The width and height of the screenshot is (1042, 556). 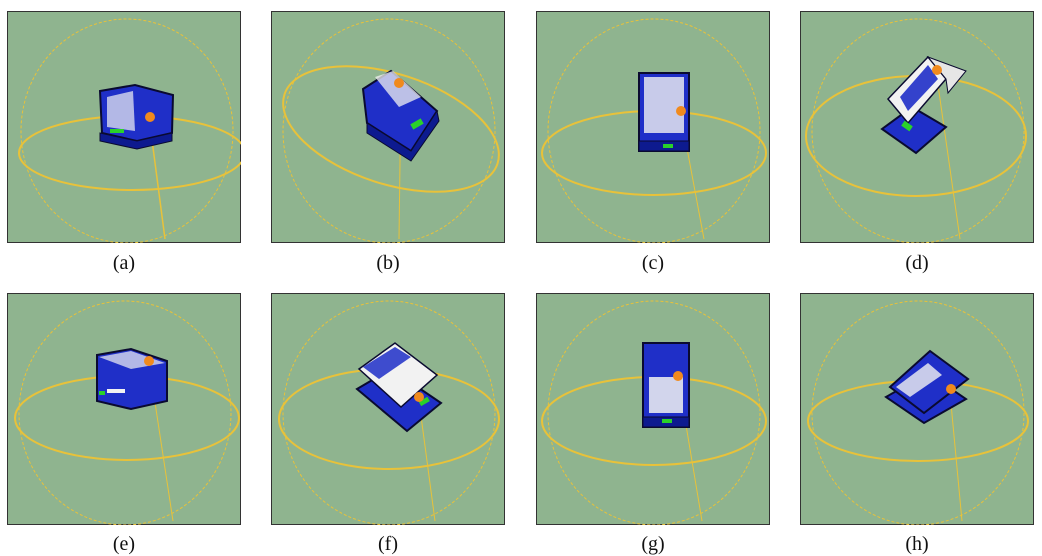 I want to click on scene-background, so click(x=124, y=409).